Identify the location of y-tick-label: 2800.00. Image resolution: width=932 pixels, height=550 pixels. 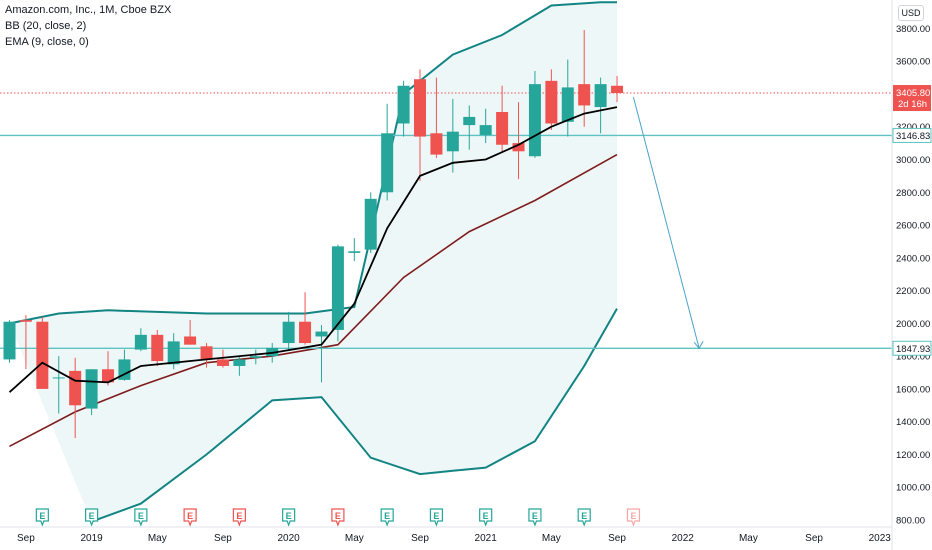
(913, 193).